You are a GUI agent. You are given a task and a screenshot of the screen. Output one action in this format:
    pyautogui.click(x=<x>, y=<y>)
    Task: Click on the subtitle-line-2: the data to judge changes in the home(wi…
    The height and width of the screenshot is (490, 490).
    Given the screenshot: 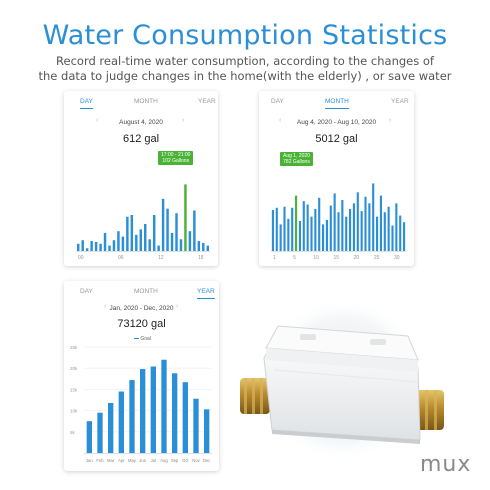 What is the action you would take?
    pyautogui.click(x=245, y=76)
    